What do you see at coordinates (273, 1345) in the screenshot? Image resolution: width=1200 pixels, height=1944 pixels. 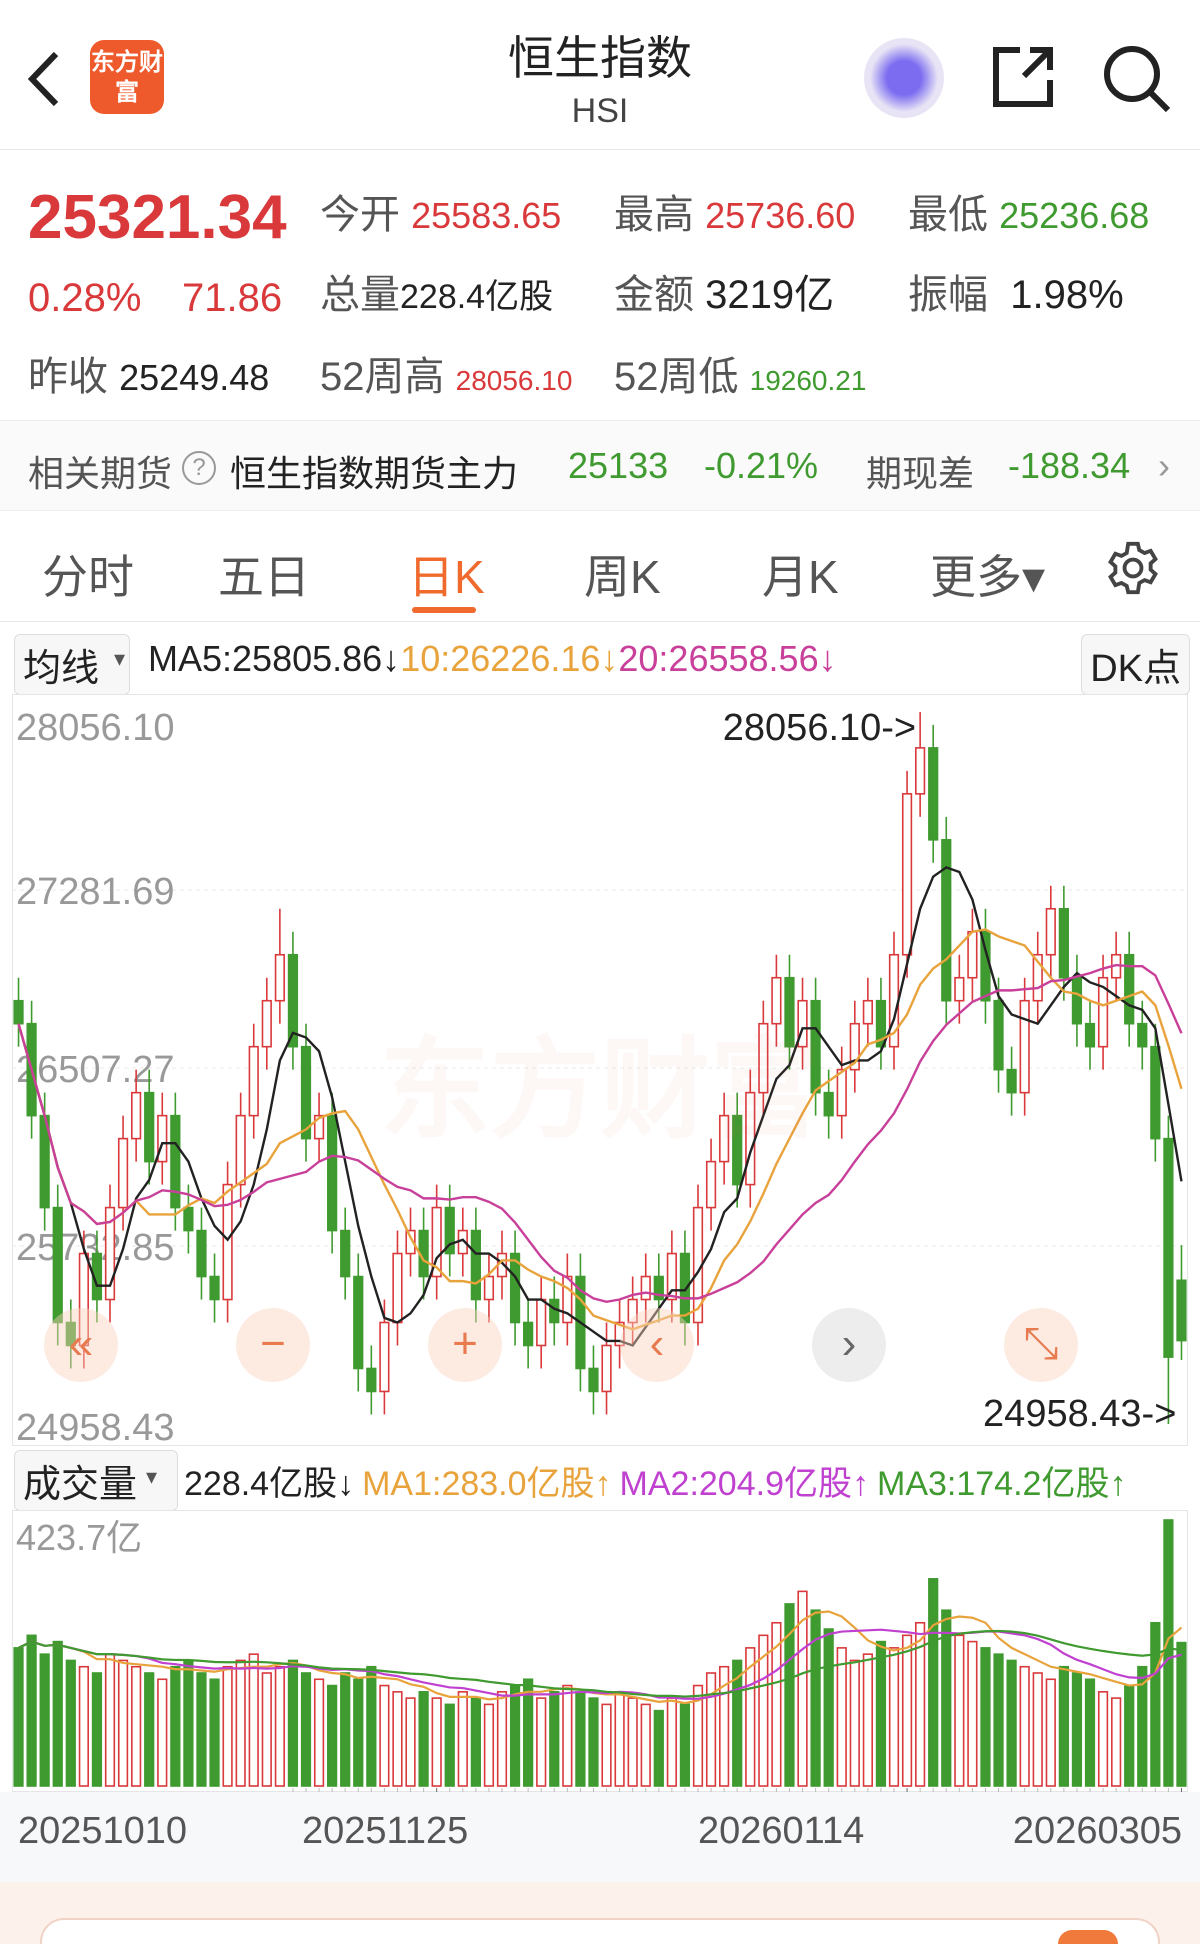 I see `zoom-out-button: −` at bounding box center [273, 1345].